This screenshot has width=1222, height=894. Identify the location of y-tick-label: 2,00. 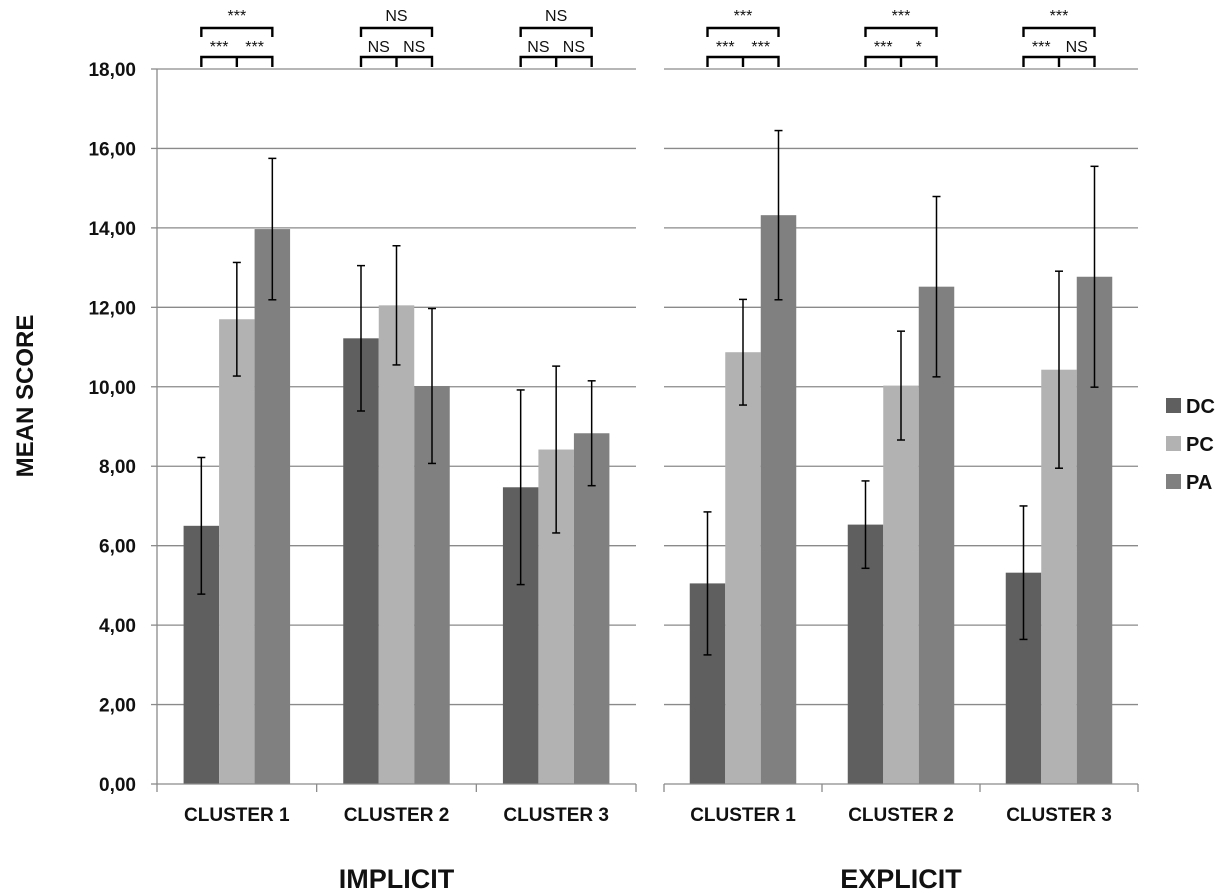
(117, 706).